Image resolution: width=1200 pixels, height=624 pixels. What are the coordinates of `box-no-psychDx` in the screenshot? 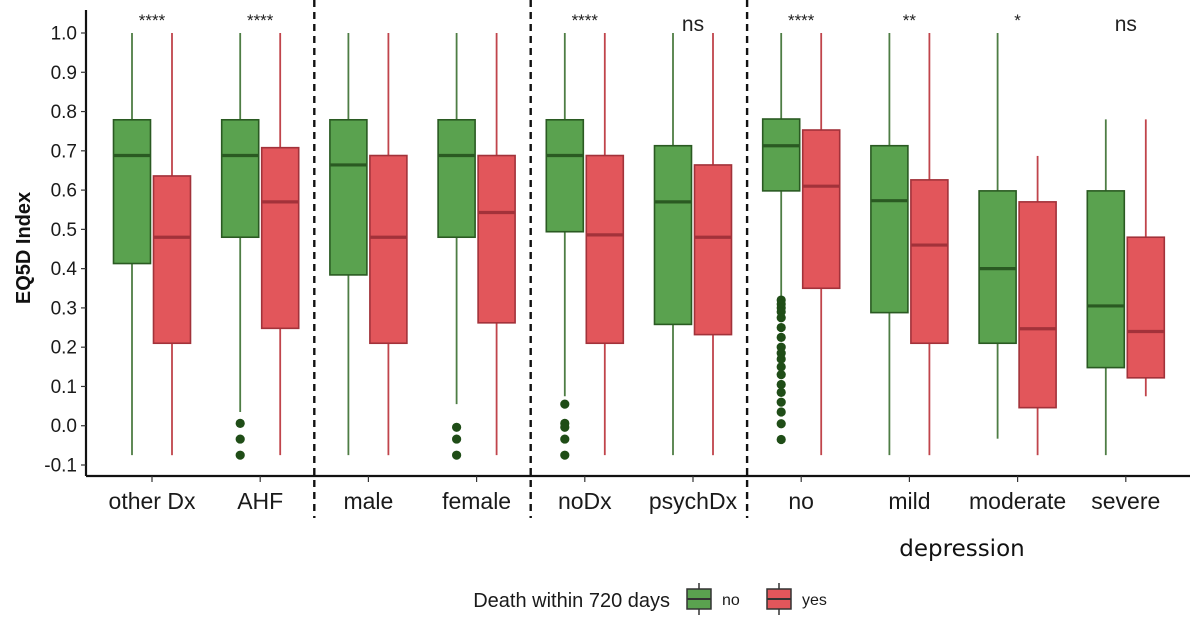 It's located at (673, 244).